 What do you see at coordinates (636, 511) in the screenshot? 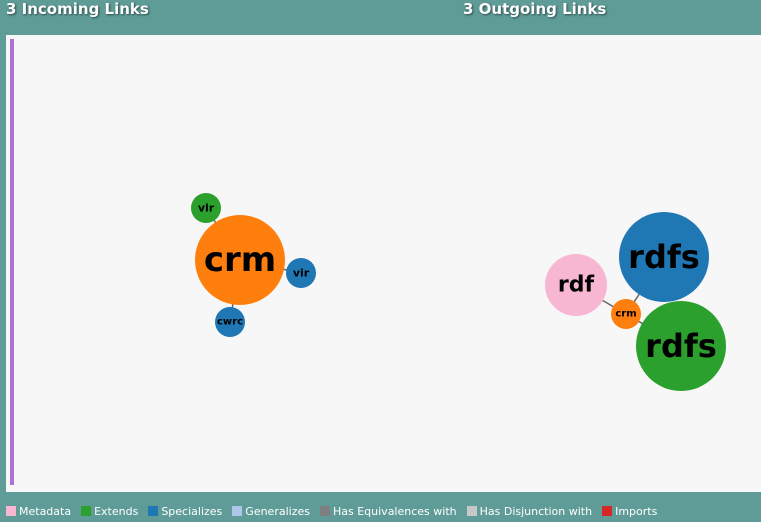
I see `legend-label: Imports` at bounding box center [636, 511].